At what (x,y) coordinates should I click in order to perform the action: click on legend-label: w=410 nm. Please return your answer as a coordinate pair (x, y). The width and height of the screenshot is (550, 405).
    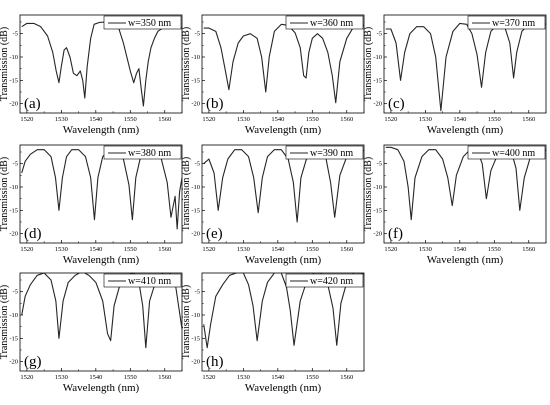
    Looking at the image, I should click on (149, 281).